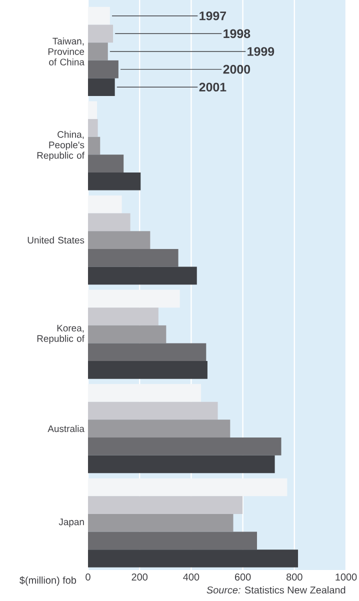 This screenshot has height=601, width=359. Describe the element at coordinates (294, 577) in the screenshot. I see `x-tick-label: 800` at that location.